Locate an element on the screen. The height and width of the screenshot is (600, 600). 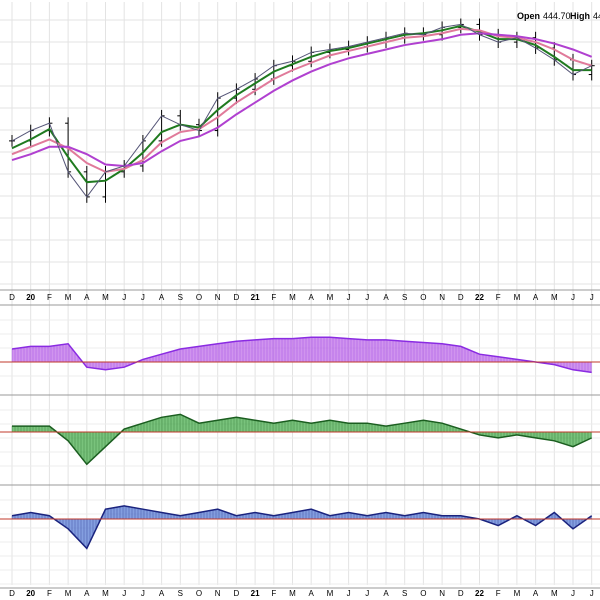
x-tick-label-bottom: 21 is located at coordinates (255, 593).